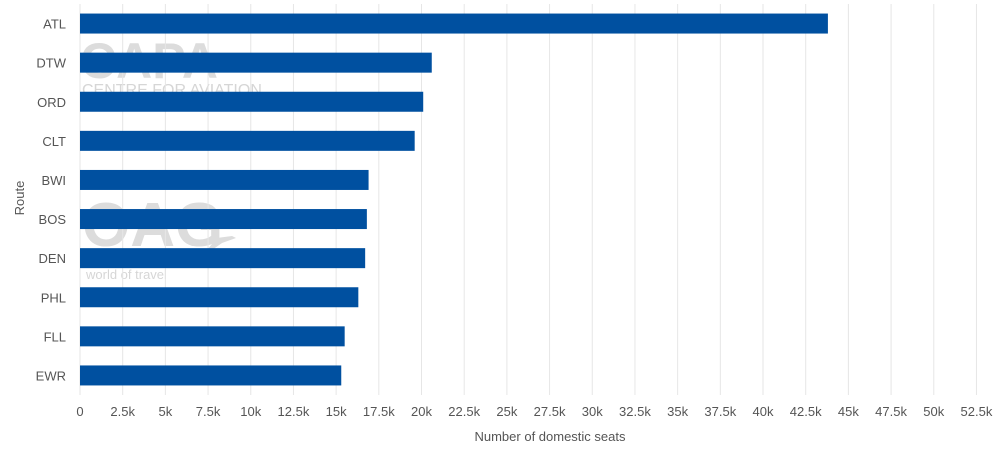 This screenshot has width=998, height=452. What do you see at coordinates (247, 140) in the screenshot?
I see `bar-clt` at bounding box center [247, 140].